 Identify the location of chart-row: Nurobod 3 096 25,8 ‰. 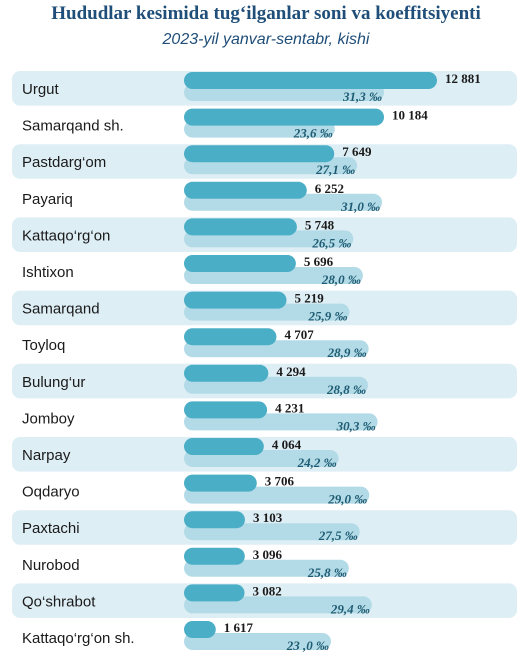
(185, 563).